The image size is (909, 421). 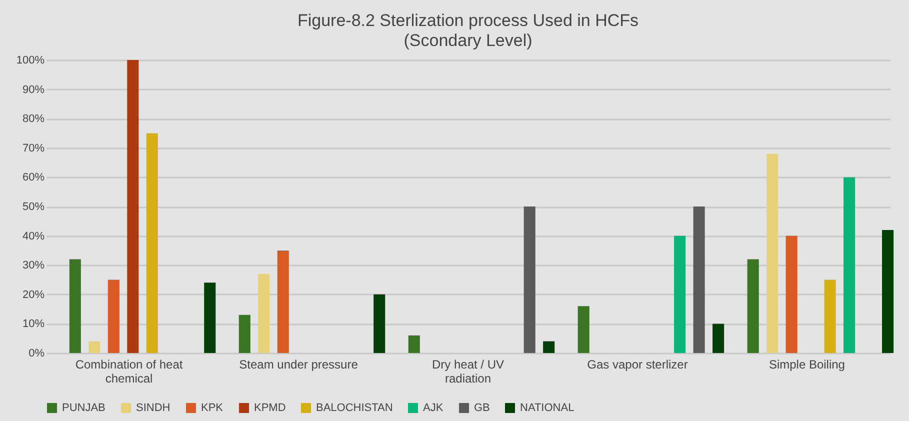 I want to click on legend-label: AJK, so click(x=433, y=408).